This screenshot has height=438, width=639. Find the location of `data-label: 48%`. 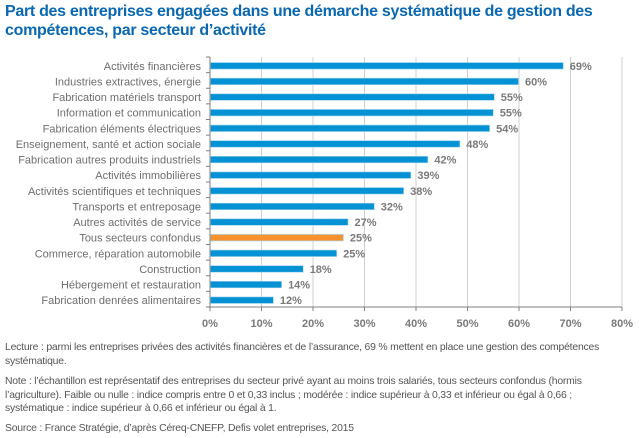

data-label: 48% is located at coordinates (477, 145).